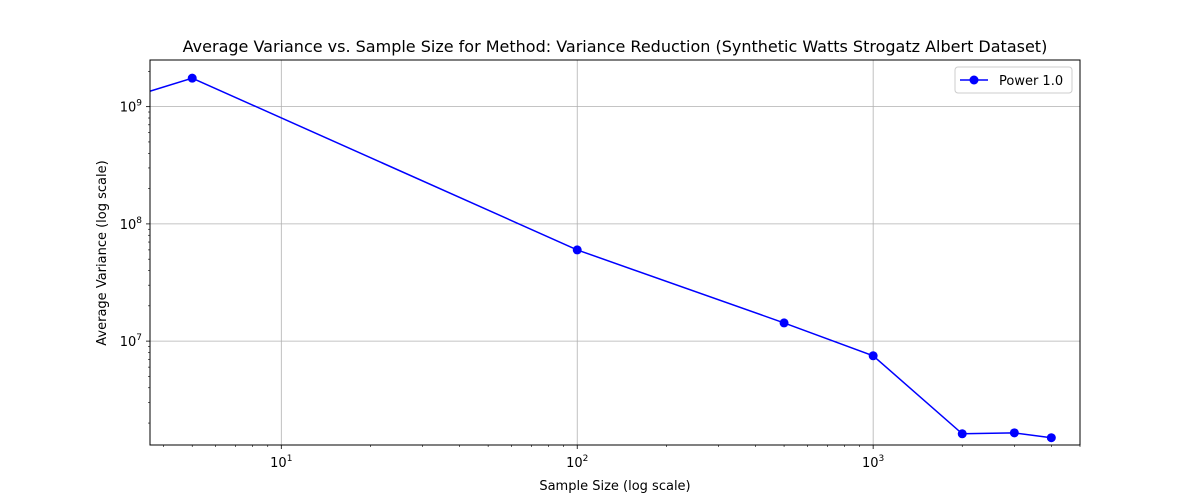  What do you see at coordinates (873, 462) in the screenshot?
I see `x-tick-label: 10³` at bounding box center [873, 462].